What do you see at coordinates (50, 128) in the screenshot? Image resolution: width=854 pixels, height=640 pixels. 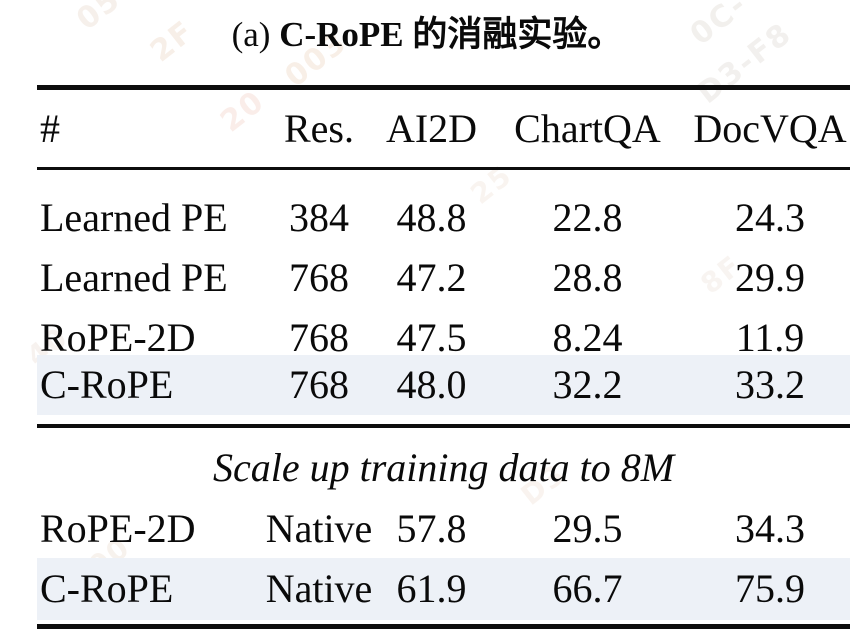 I see `header-method: #` at bounding box center [50, 128].